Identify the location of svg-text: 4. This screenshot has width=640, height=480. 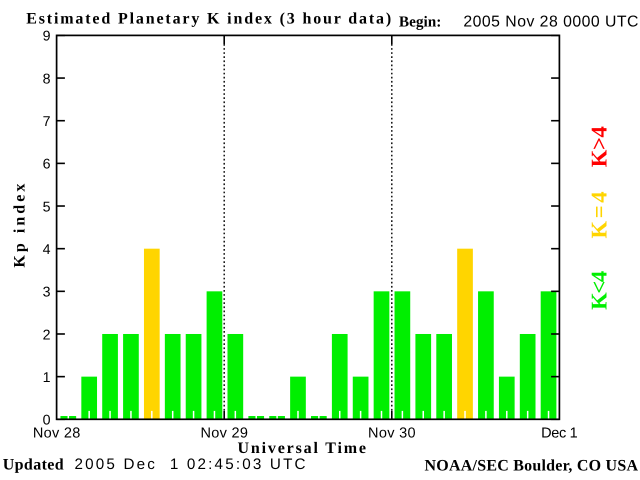
(47, 250).